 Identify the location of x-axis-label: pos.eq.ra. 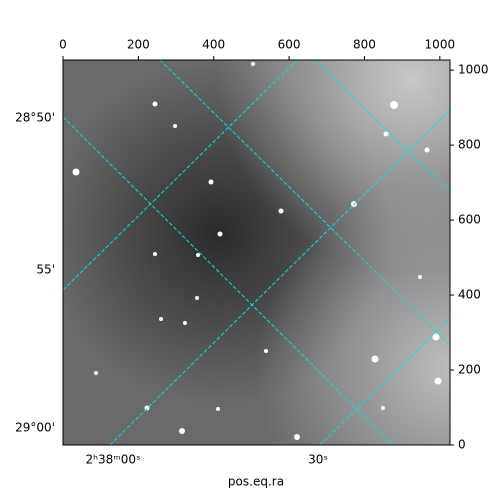
(256, 482).